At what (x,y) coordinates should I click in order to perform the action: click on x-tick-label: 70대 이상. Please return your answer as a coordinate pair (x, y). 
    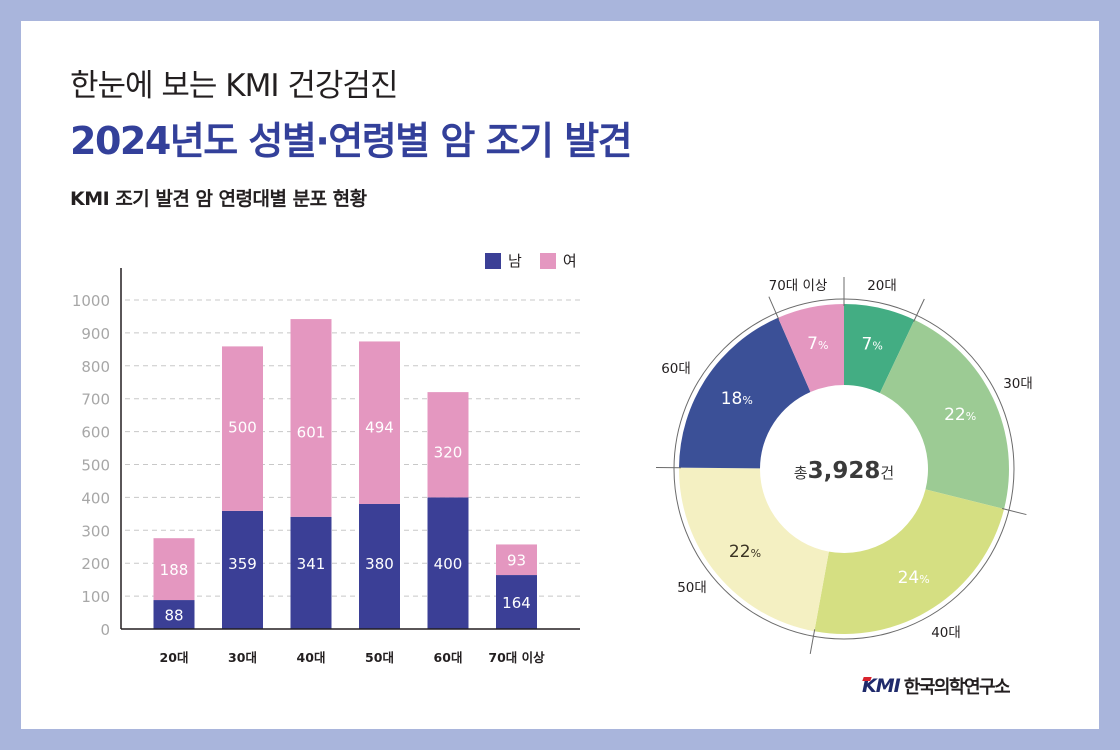
    Looking at the image, I should click on (516, 657).